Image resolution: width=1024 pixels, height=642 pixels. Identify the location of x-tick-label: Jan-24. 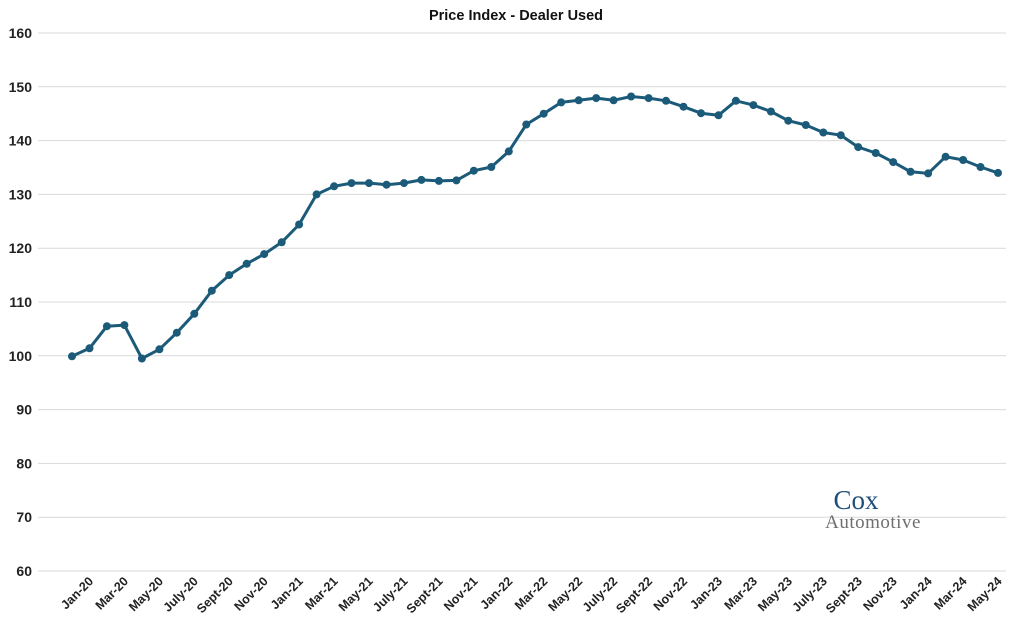
(916, 593).